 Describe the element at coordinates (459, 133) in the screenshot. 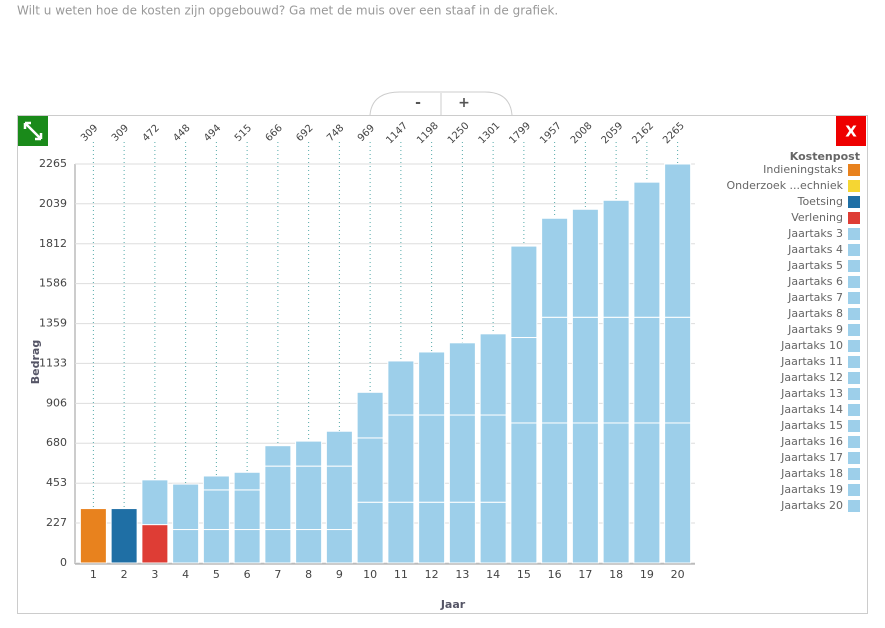

I see `total-label: 1250` at that location.